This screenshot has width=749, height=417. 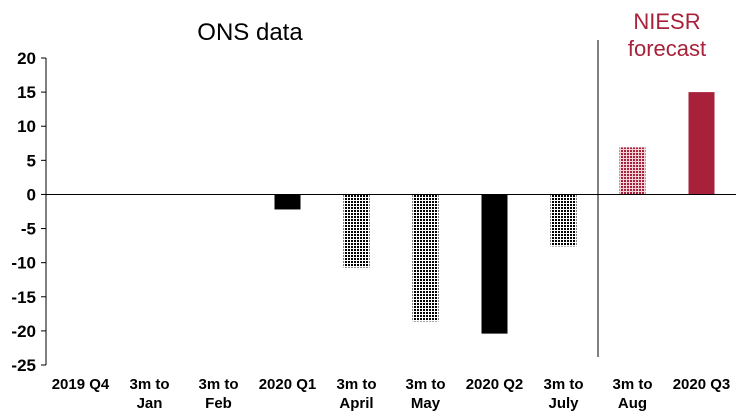 What do you see at coordinates (218, 403) in the screenshot?
I see `x-tick-label: Feb` at bounding box center [218, 403].